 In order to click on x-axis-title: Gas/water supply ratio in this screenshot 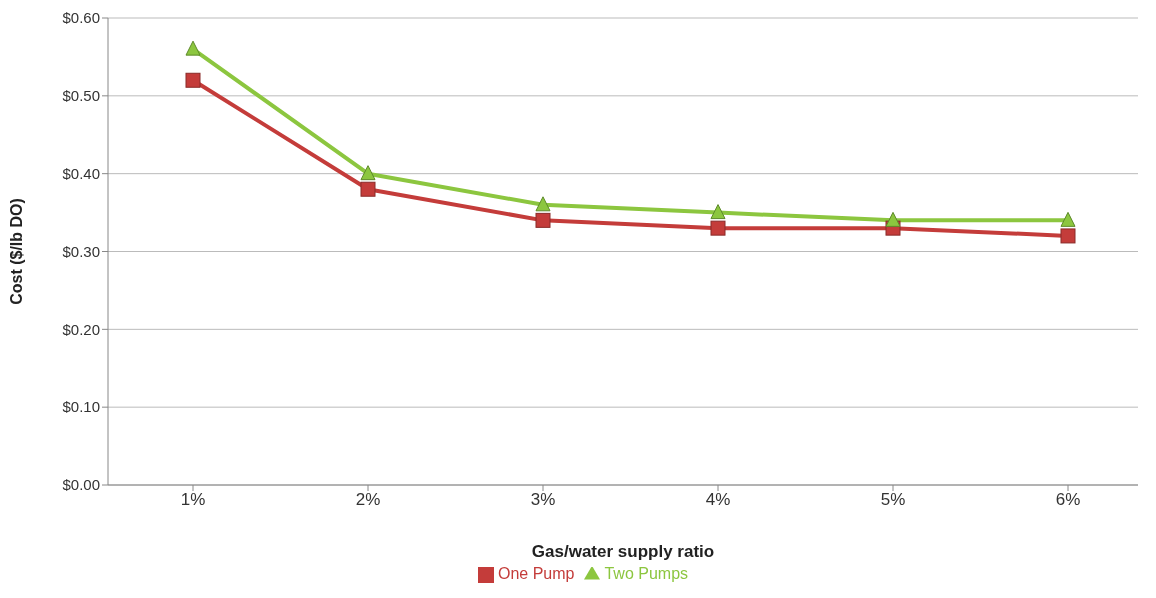, I will do `click(623, 551)`.